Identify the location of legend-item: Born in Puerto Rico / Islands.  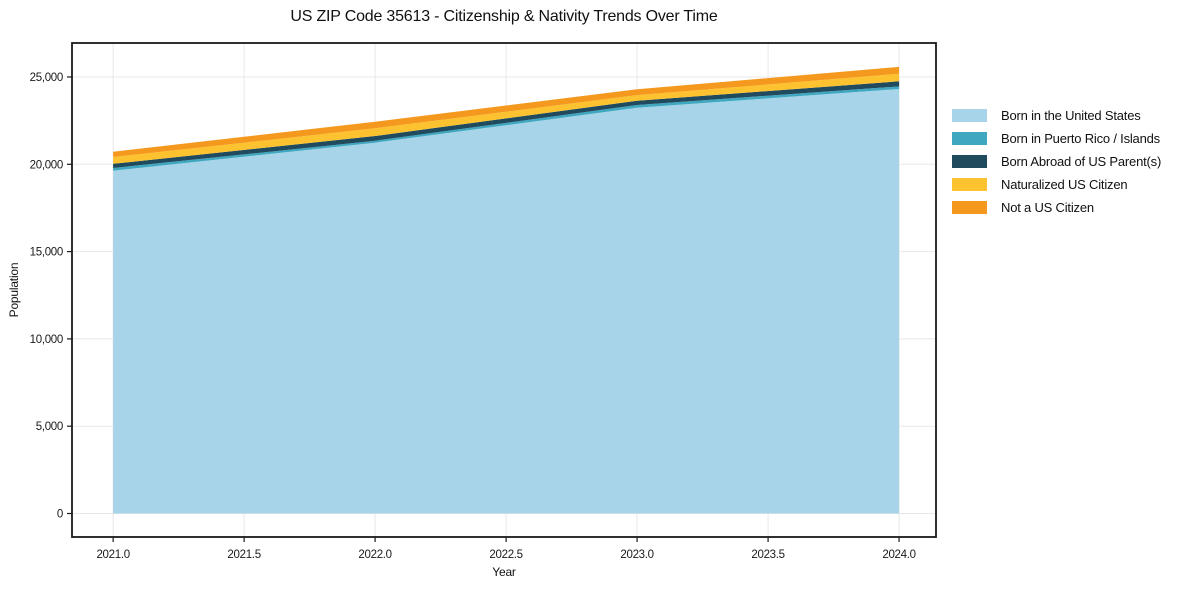
(1056, 138).